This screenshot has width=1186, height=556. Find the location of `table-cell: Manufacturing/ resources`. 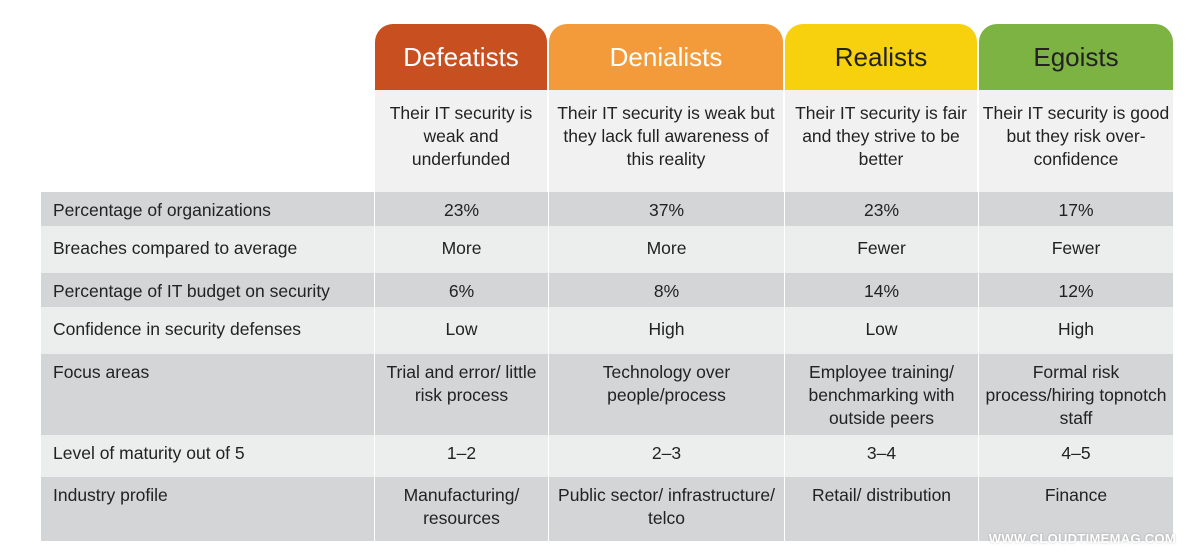

table-cell: Manufacturing/ resources is located at coordinates (462, 509).